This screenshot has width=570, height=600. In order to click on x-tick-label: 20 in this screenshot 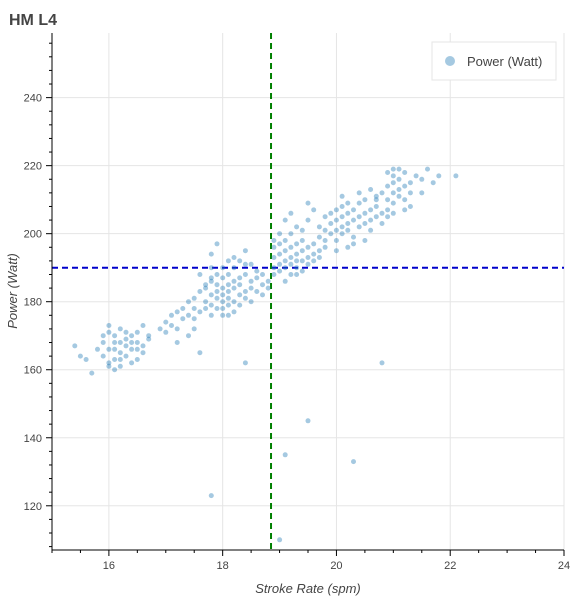, I will do `click(336, 566)`.